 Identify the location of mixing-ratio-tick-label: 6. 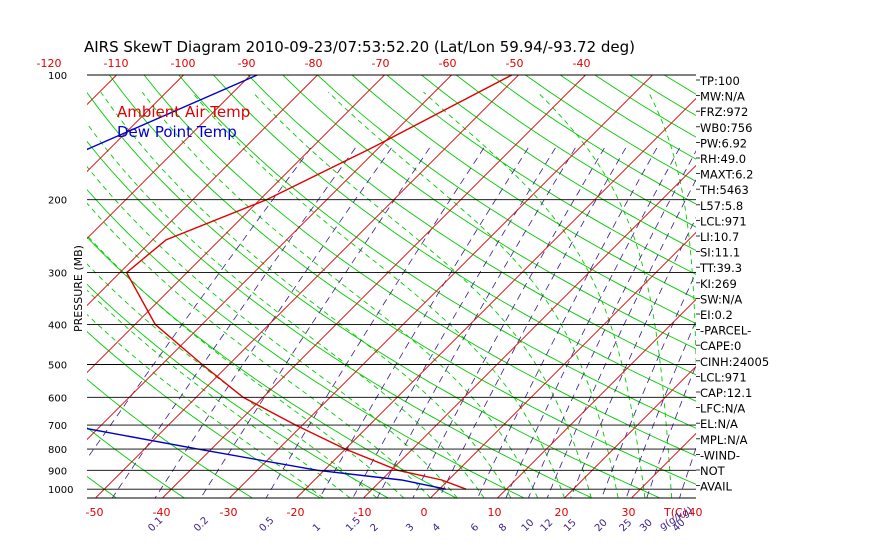
(475, 528).